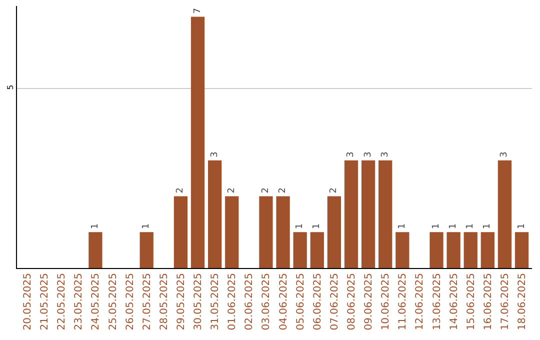 This screenshot has width=540, height=340. Describe the element at coordinates (130, 301) in the screenshot. I see `x-tick-label: 26.05.2025` at that location.